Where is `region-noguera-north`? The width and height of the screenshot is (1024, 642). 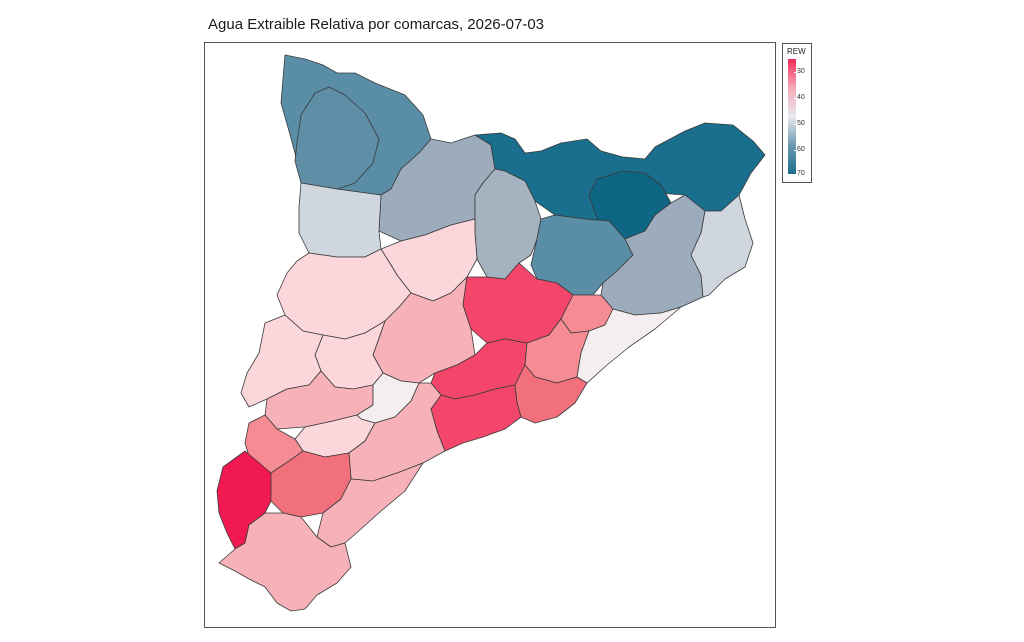 region-noguera-north is located at coordinates (340, 220).